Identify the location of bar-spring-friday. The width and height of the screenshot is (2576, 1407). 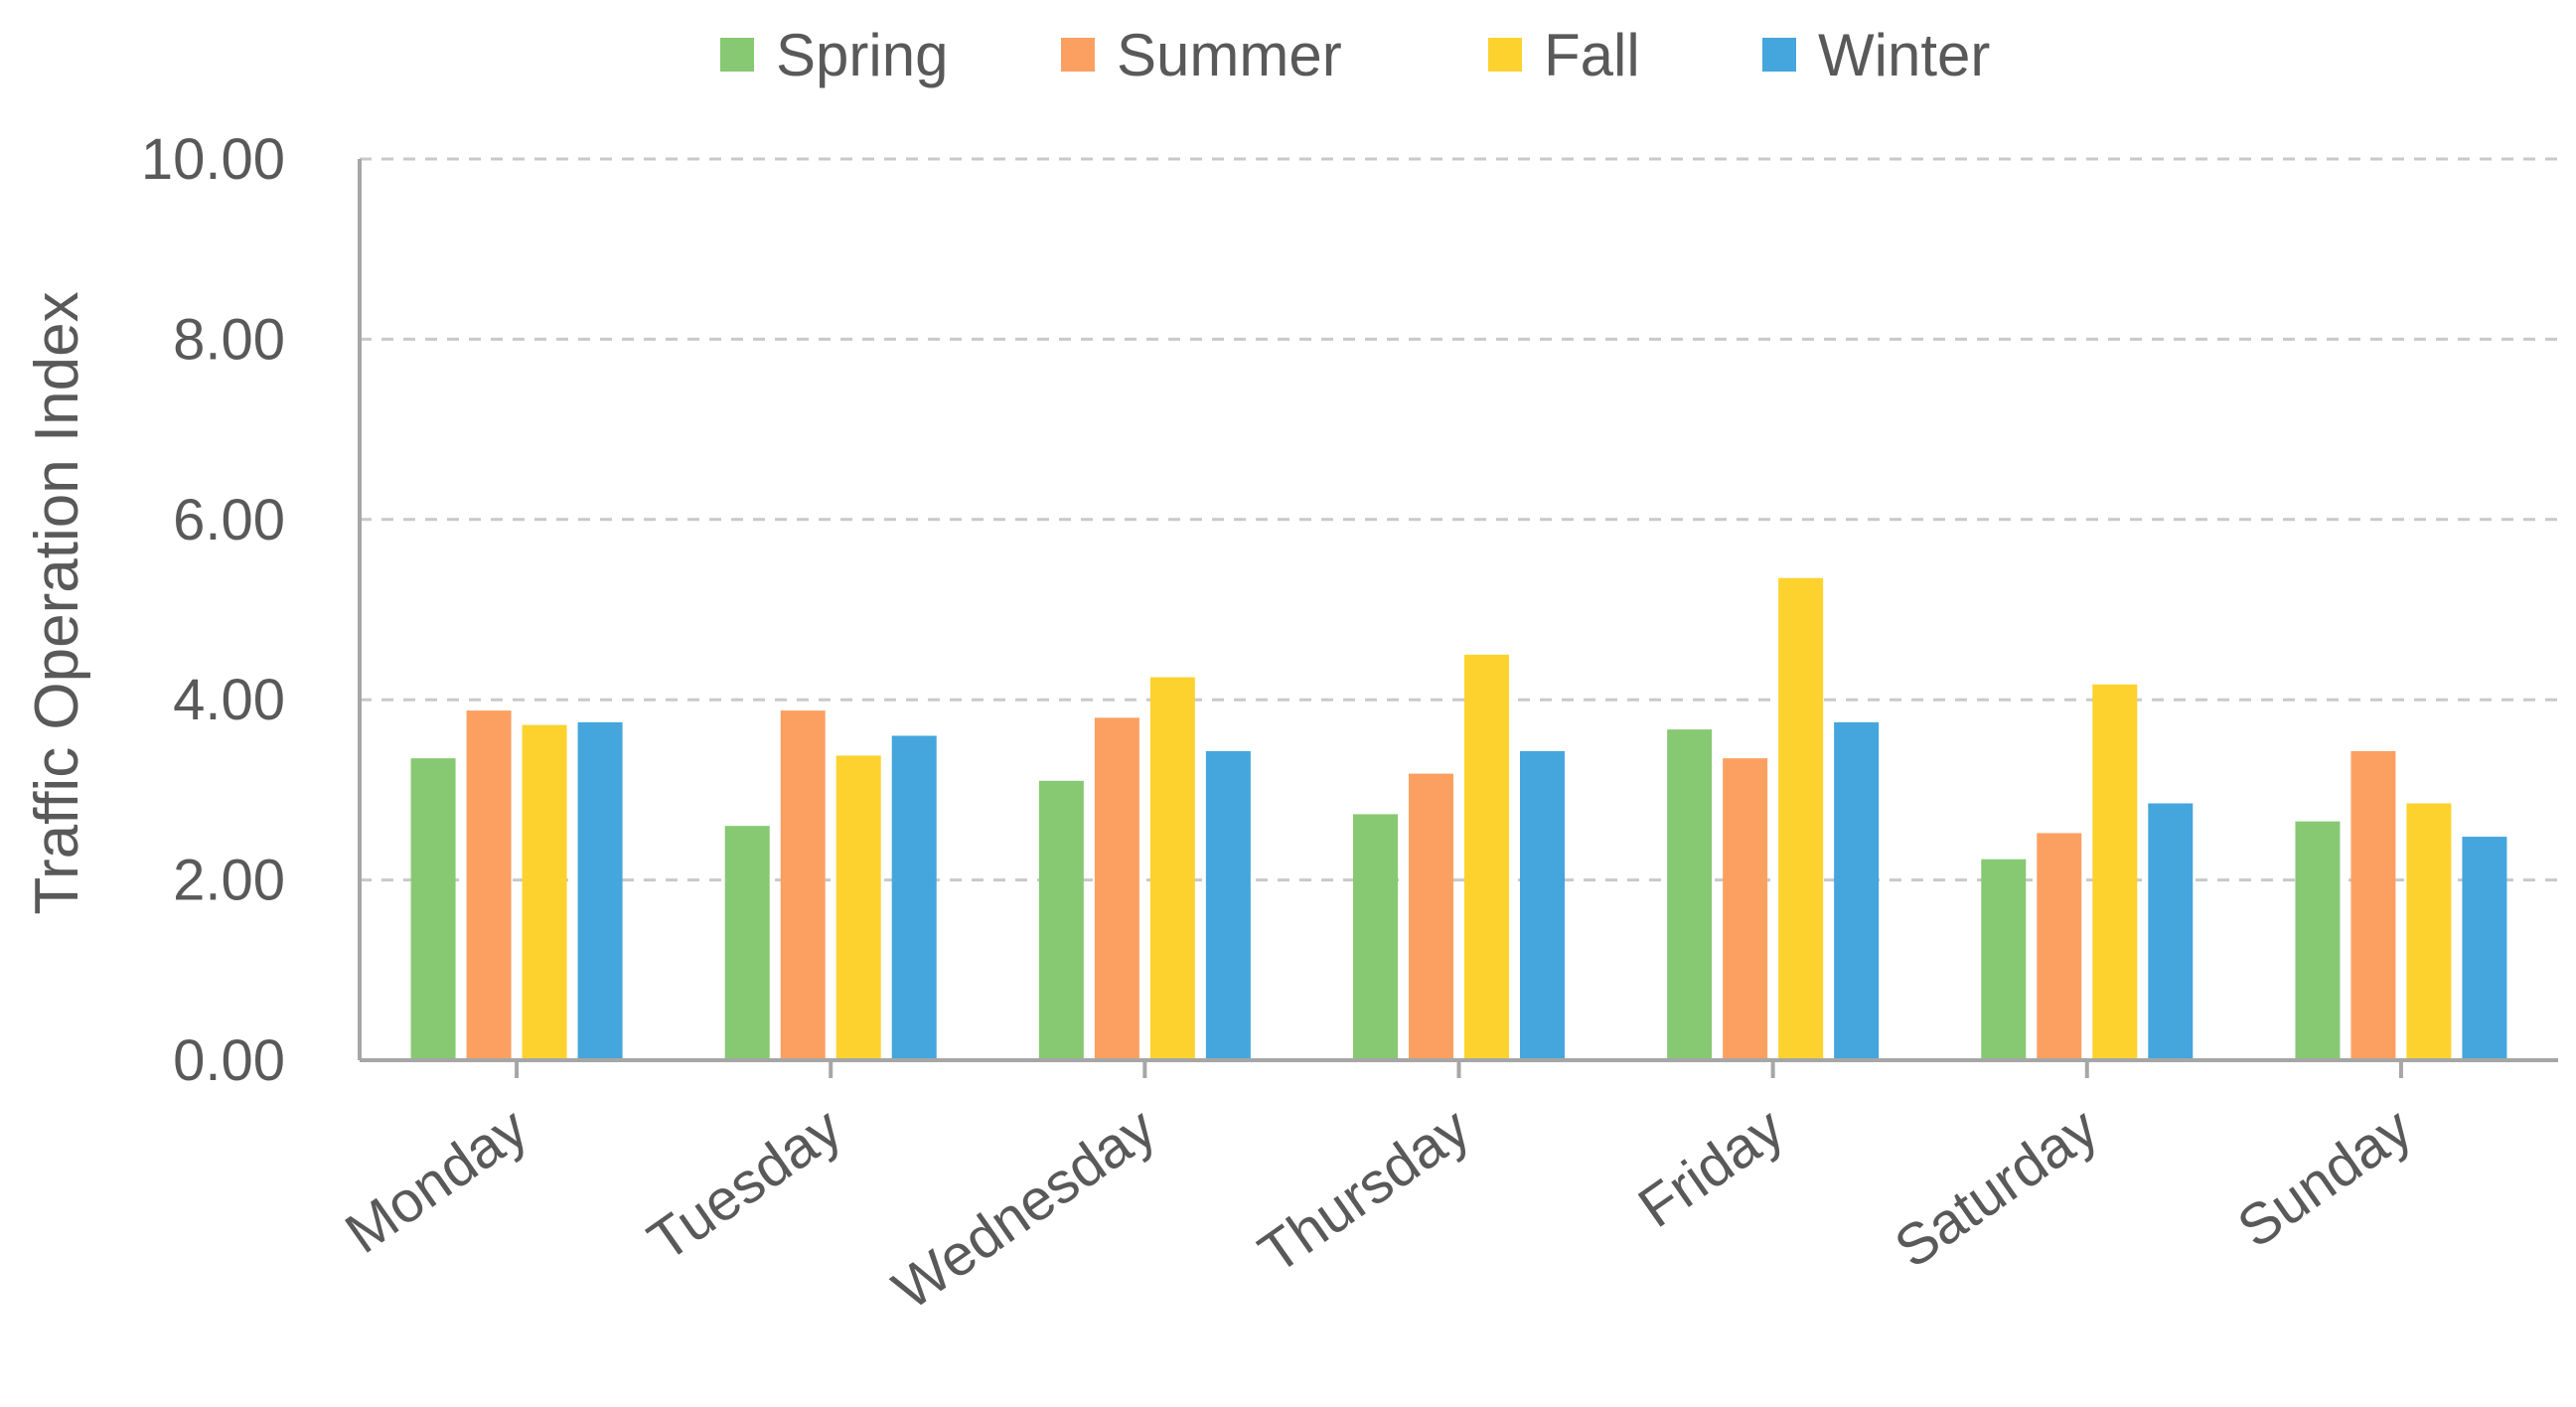
(1690, 894).